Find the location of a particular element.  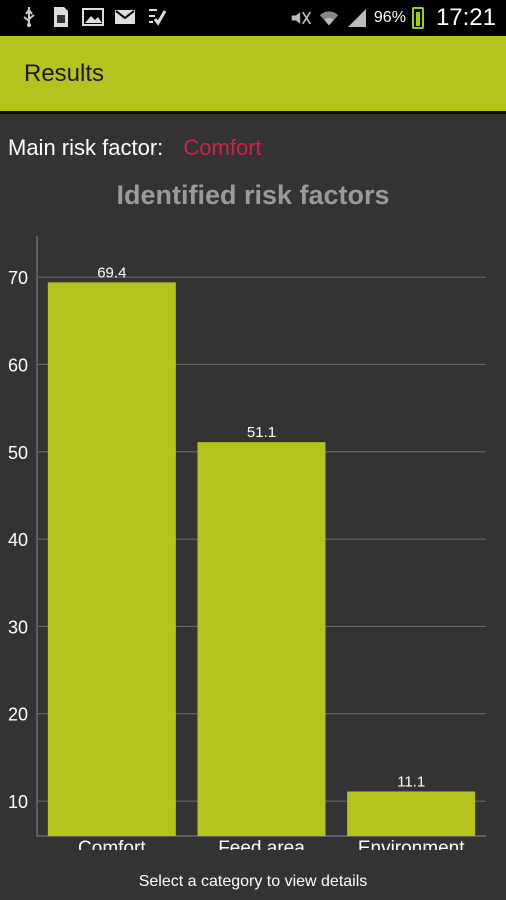

signal-icon is located at coordinates (357, 18).